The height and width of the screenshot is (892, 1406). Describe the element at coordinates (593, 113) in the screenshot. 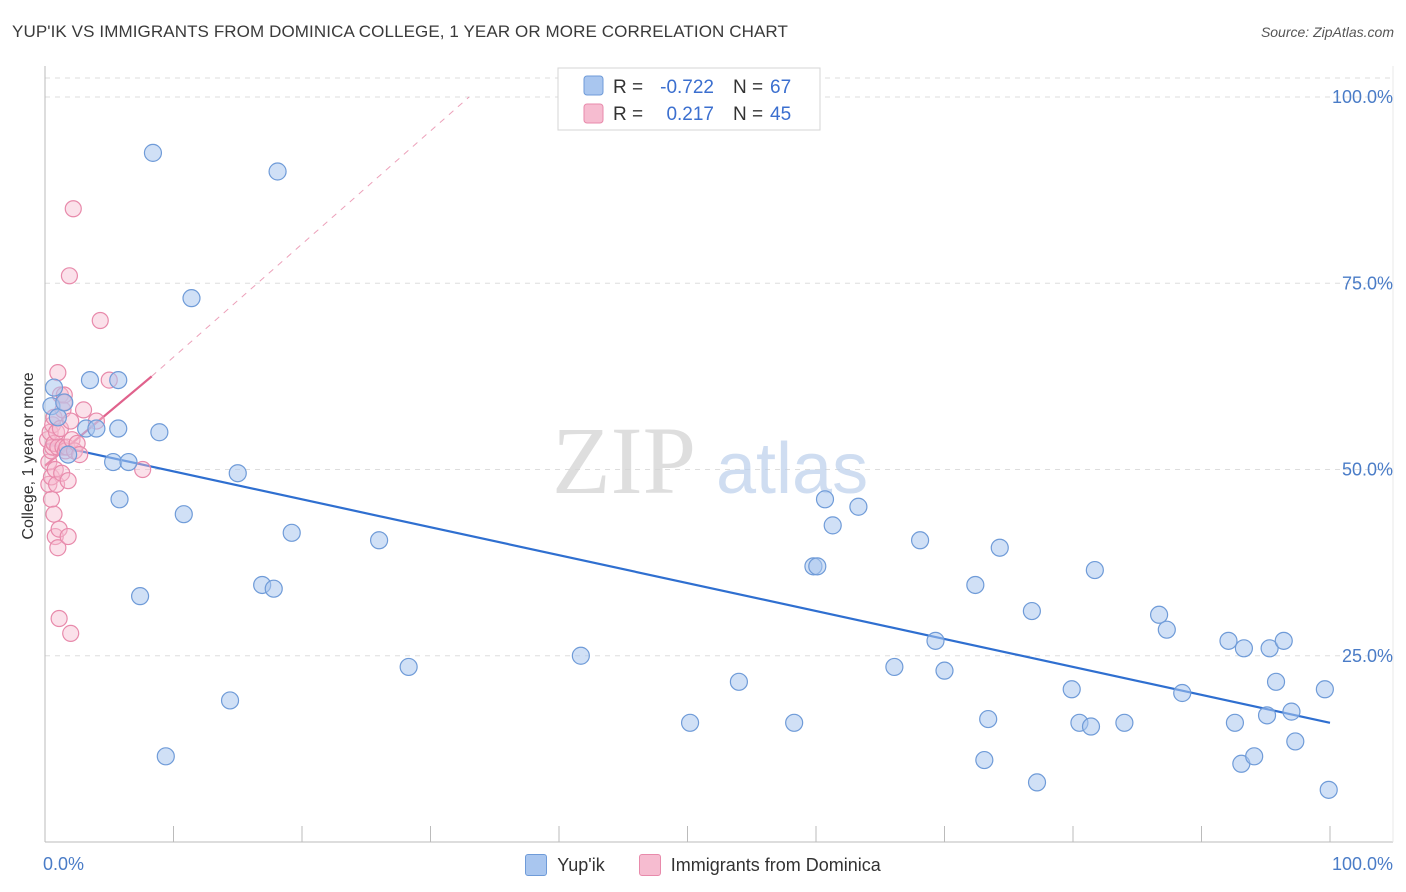

I see `legend-swatch-dominica` at that location.